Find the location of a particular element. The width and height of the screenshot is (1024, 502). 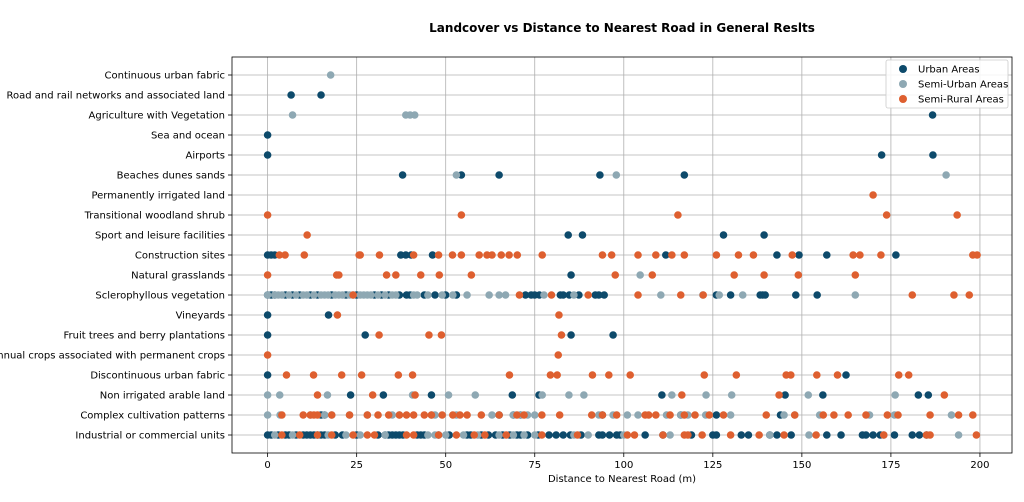

y-tick-label: Construction sites is located at coordinates (180, 256).